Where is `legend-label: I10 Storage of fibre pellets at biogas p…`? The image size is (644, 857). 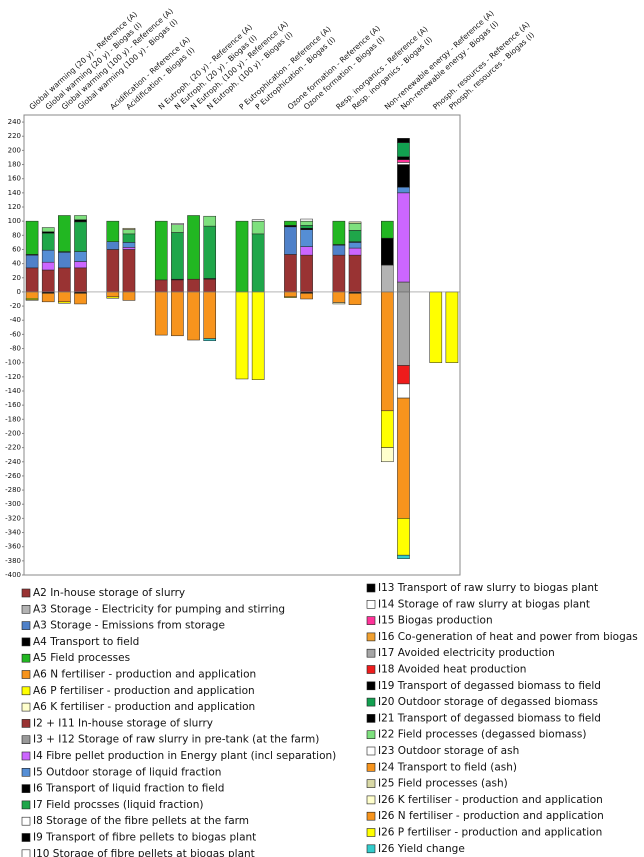 legend-label: I10 Storage of fibre pellets at biogas p… is located at coordinates (144, 852).